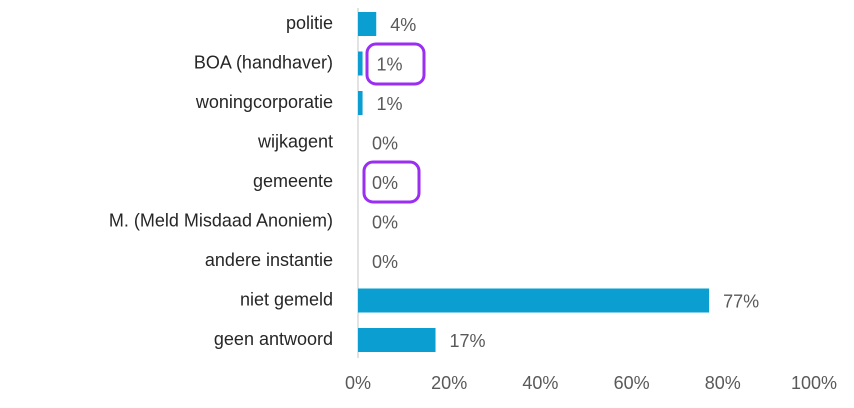 The height and width of the screenshot is (408, 854). What do you see at coordinates (814, 383) in the screenshot?
I see `x-tick-label: 100%` at bounding box center [814, 383].